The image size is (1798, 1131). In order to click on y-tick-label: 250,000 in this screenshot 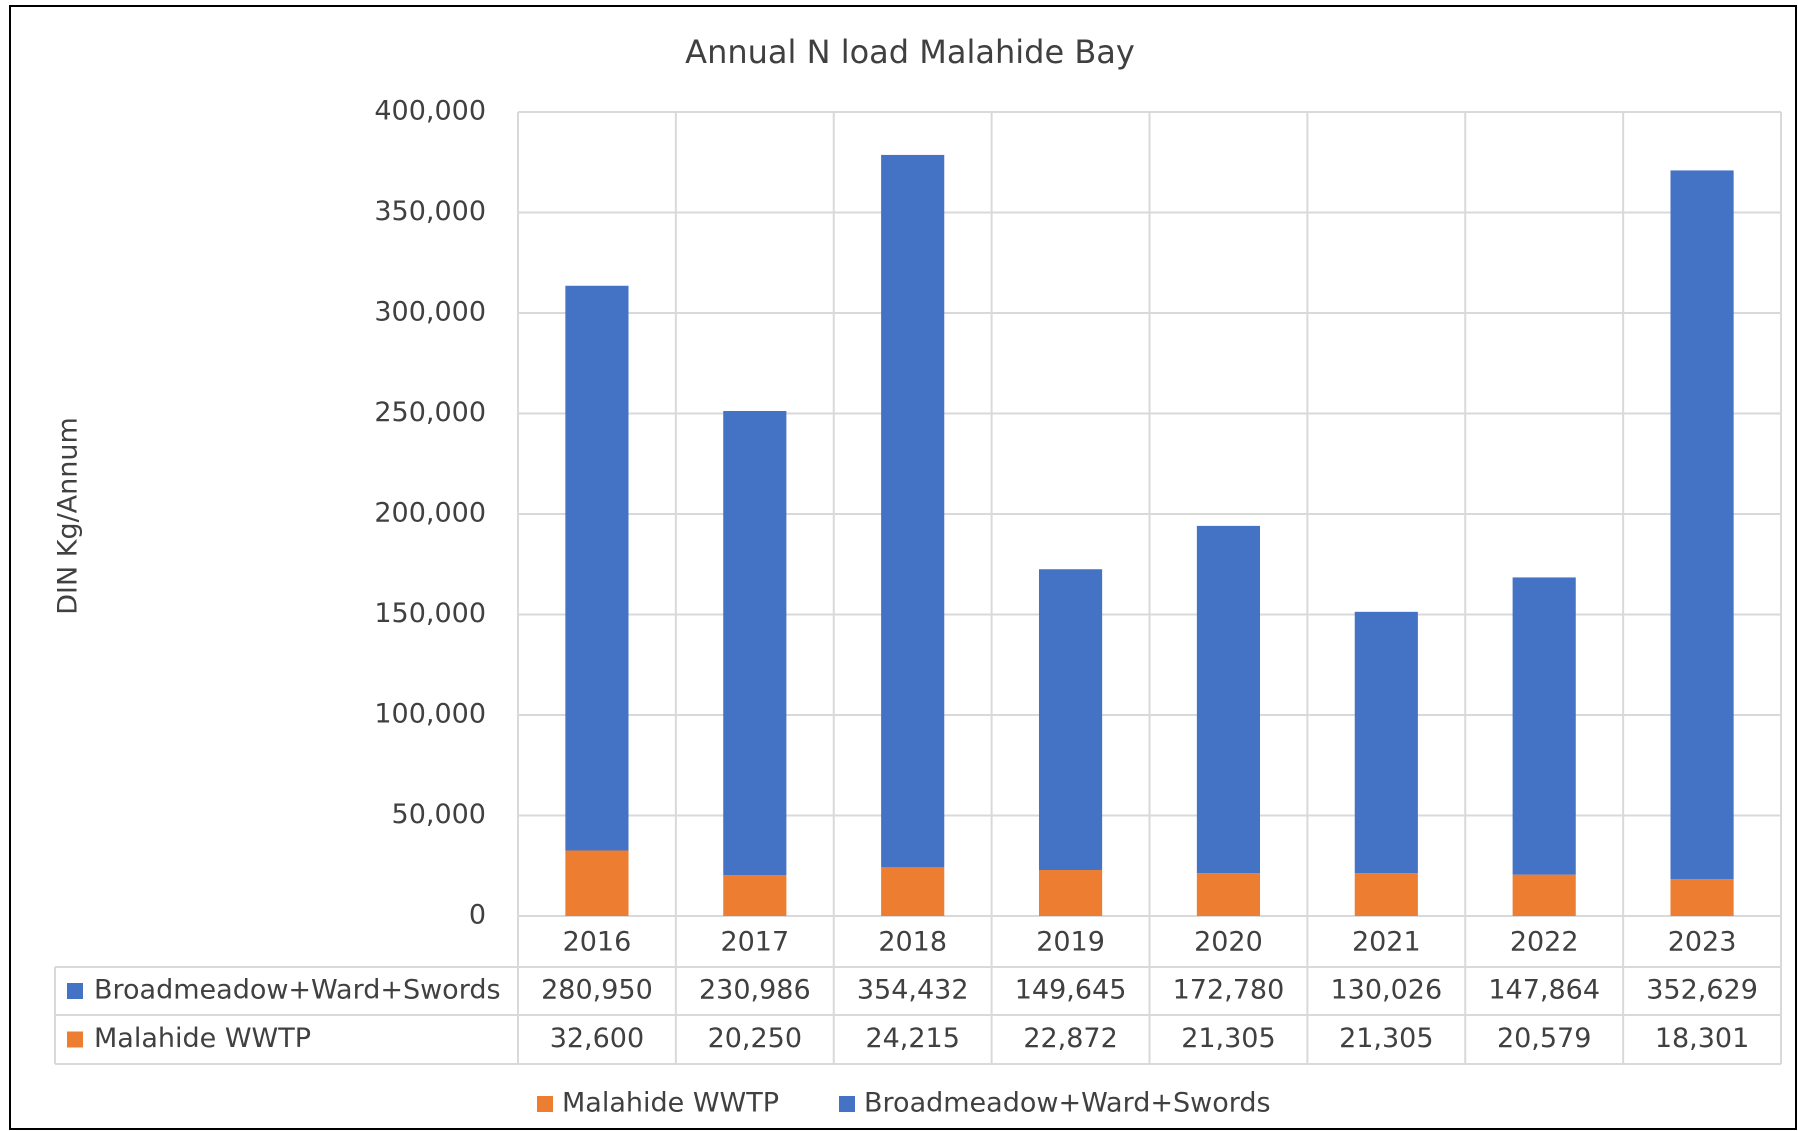, I will do `click(430, 412)`.